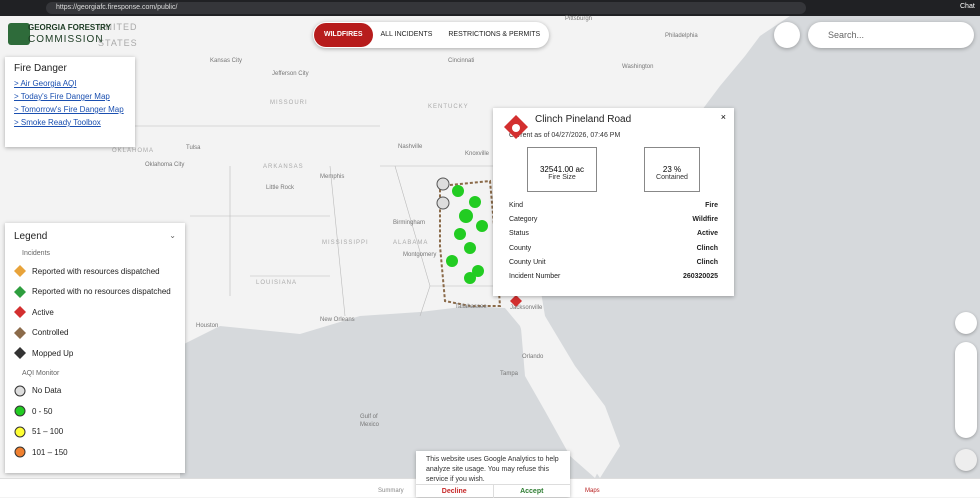 This screenshot has width=980, height=498. I want to click on list-button, so click(787, 35).